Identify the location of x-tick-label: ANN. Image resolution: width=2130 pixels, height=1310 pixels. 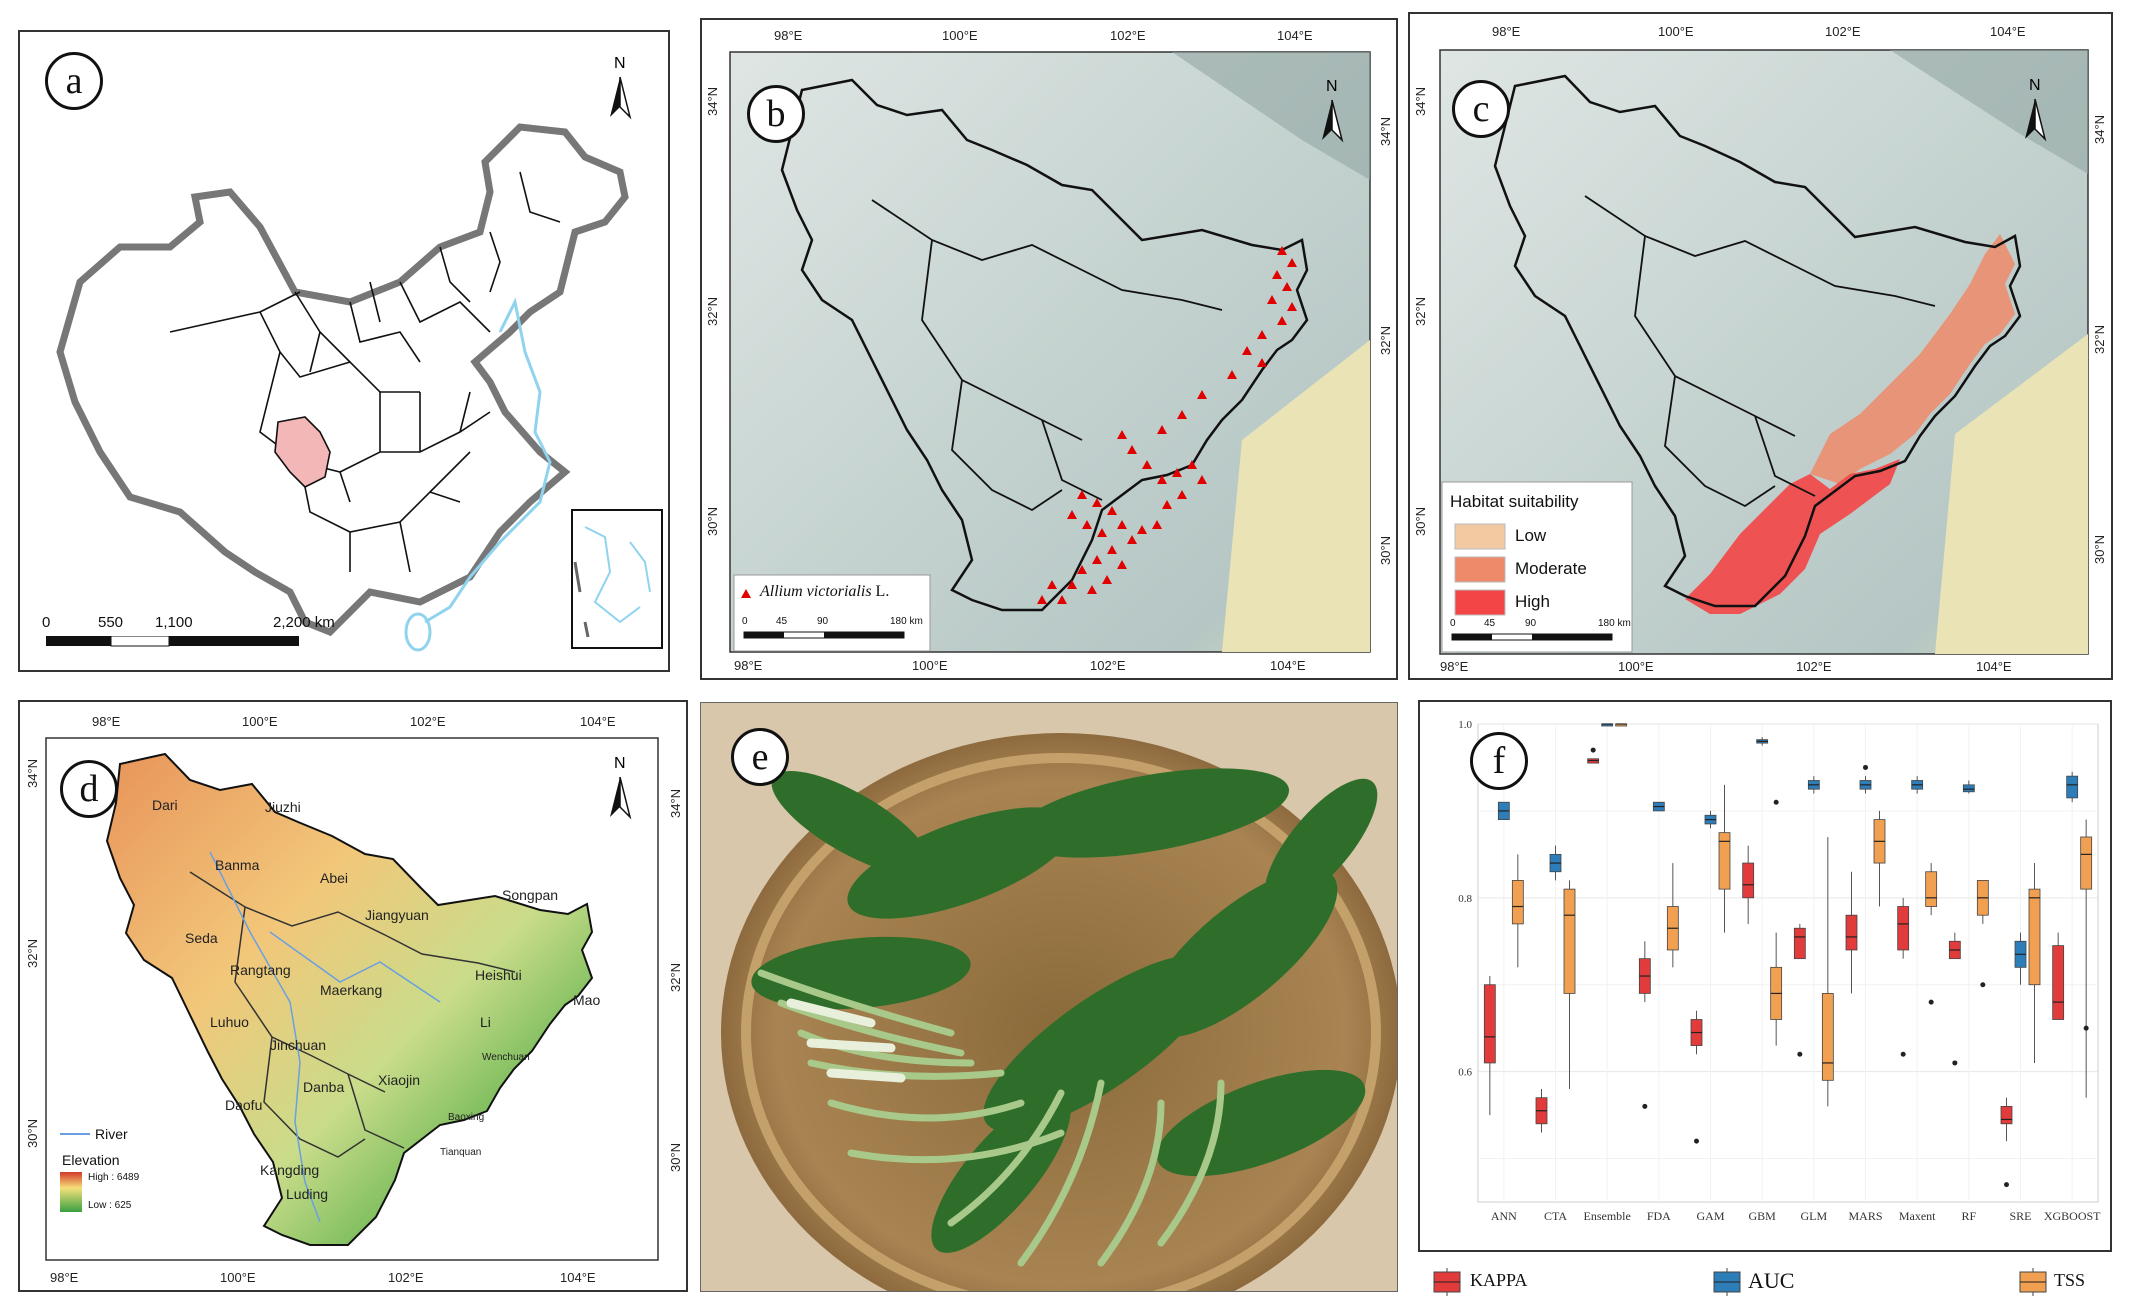
(1504, 1216).